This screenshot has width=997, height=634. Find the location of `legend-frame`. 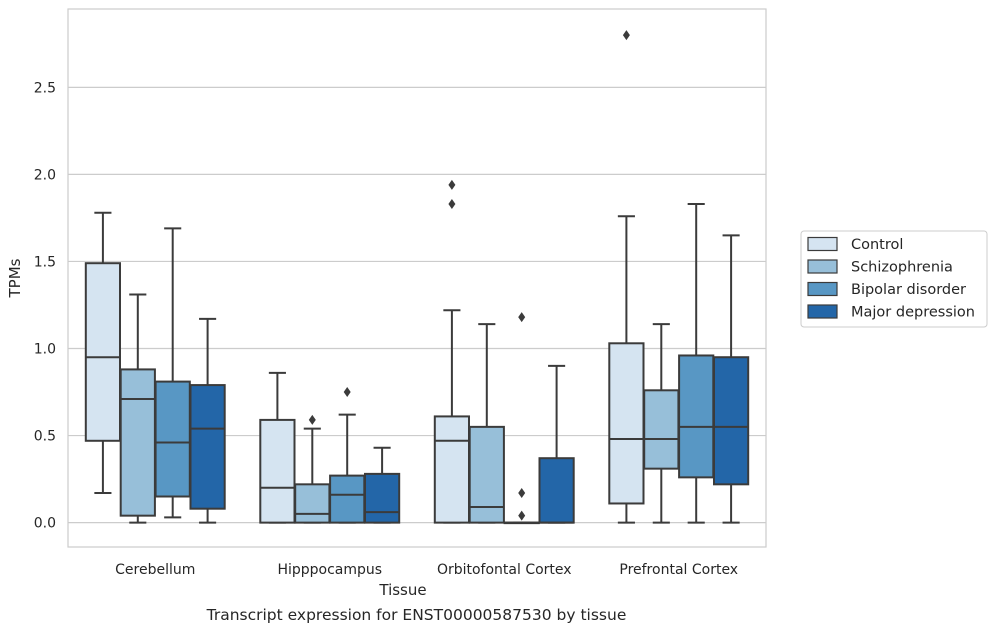

legend-frame is located at coordinates (894, 279).